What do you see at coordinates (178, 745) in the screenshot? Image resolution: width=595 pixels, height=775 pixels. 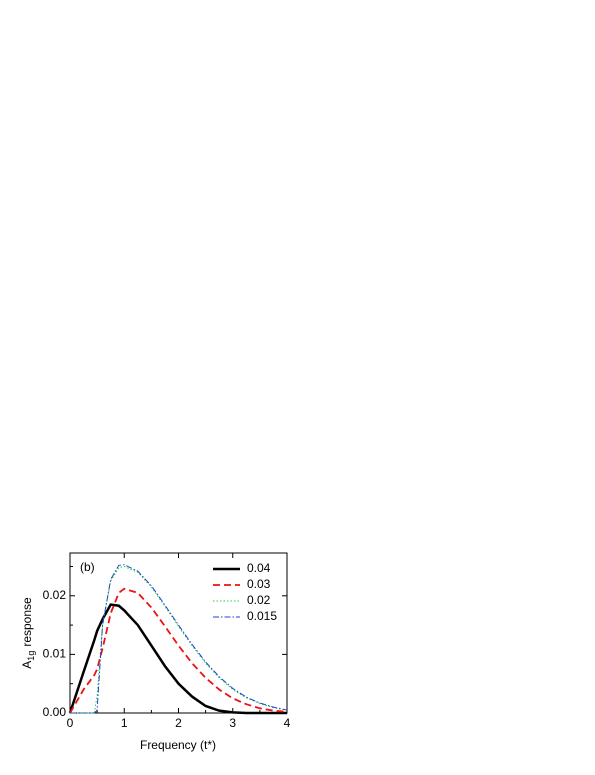 I see `x-axis-label: Frequency (t*)` at bounding box center [178, 745].